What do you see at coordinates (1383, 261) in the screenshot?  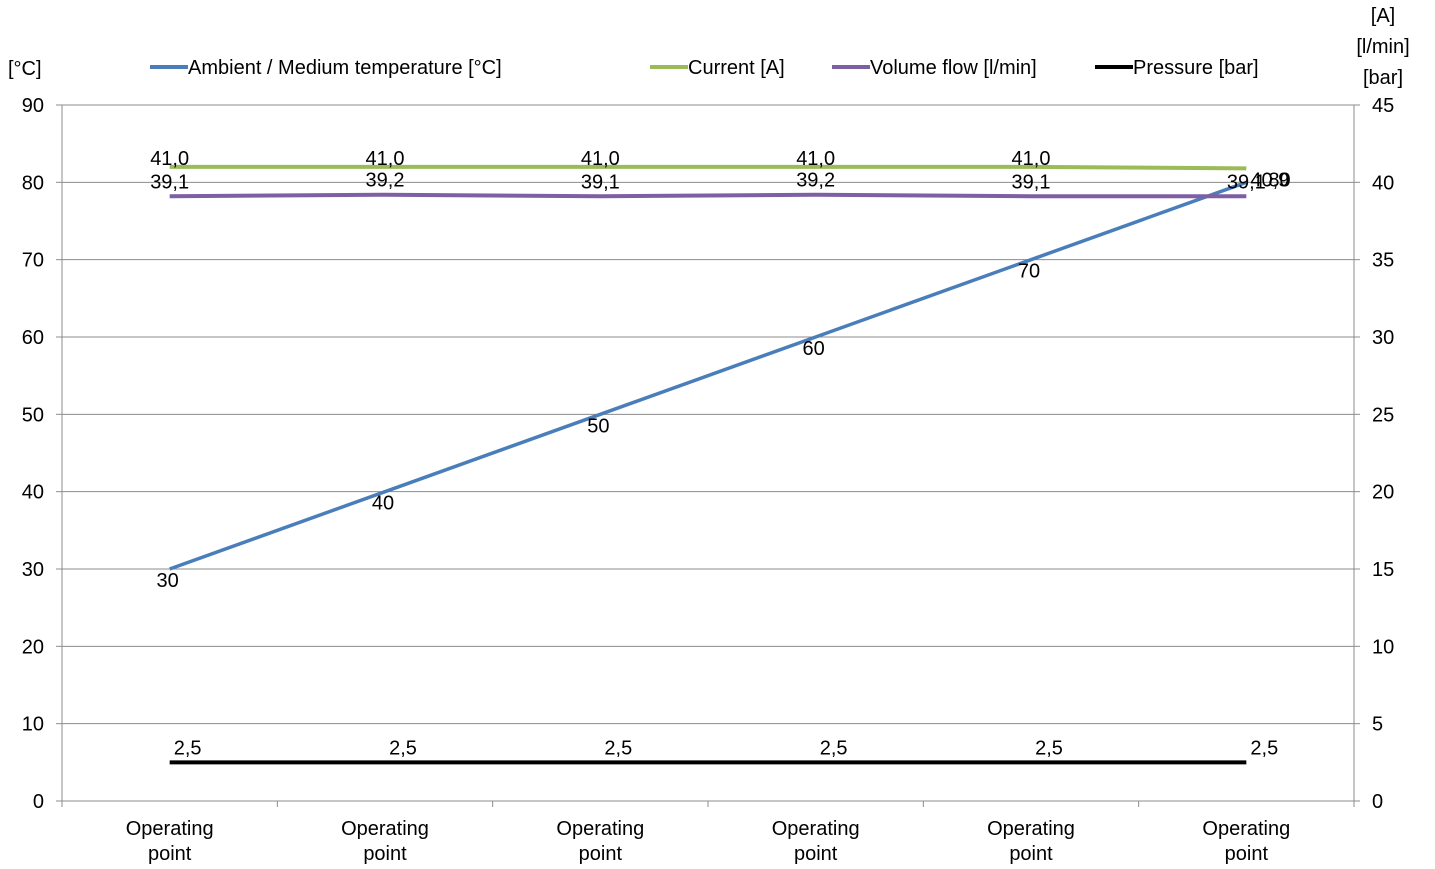 I see `right-tick-label: 35` at bounding box center [1383, 261].